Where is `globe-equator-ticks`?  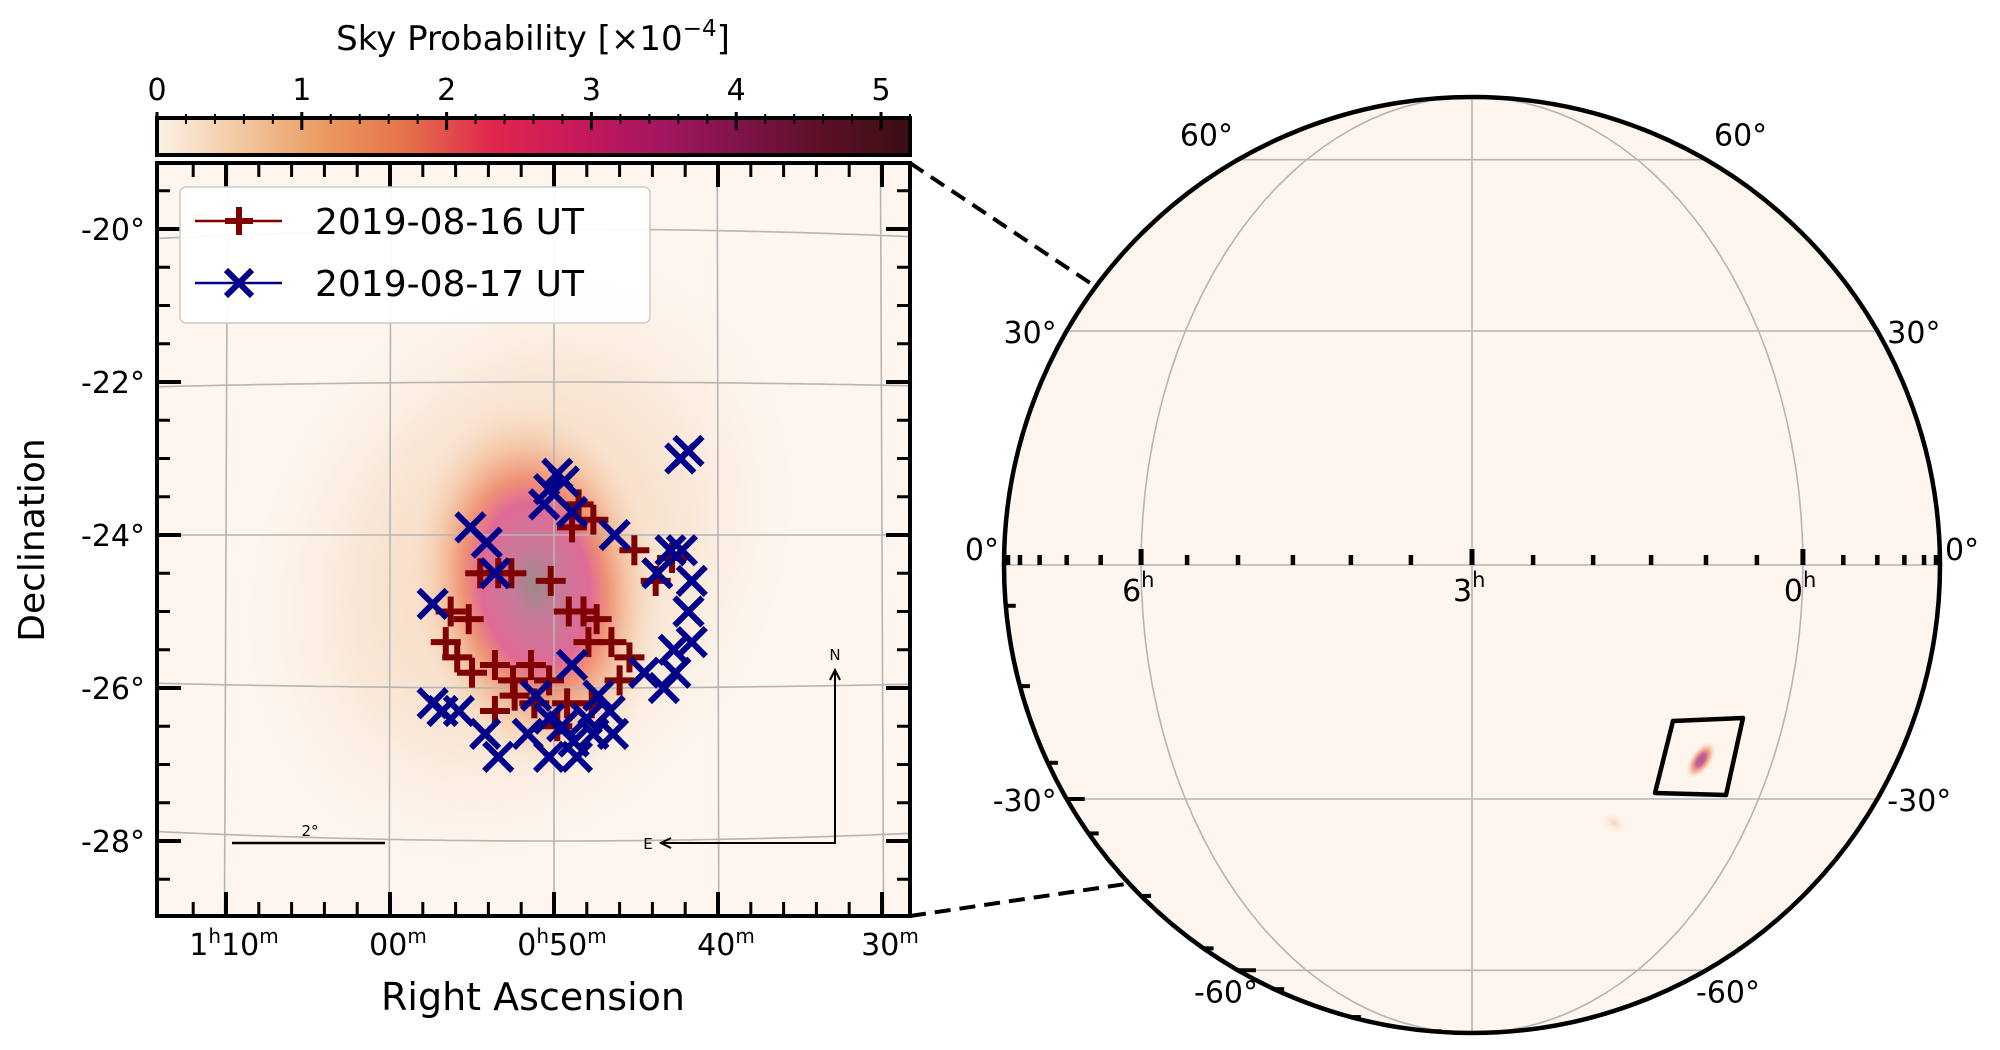 globe-equator-ticks is located at coordinates (1472, 557).